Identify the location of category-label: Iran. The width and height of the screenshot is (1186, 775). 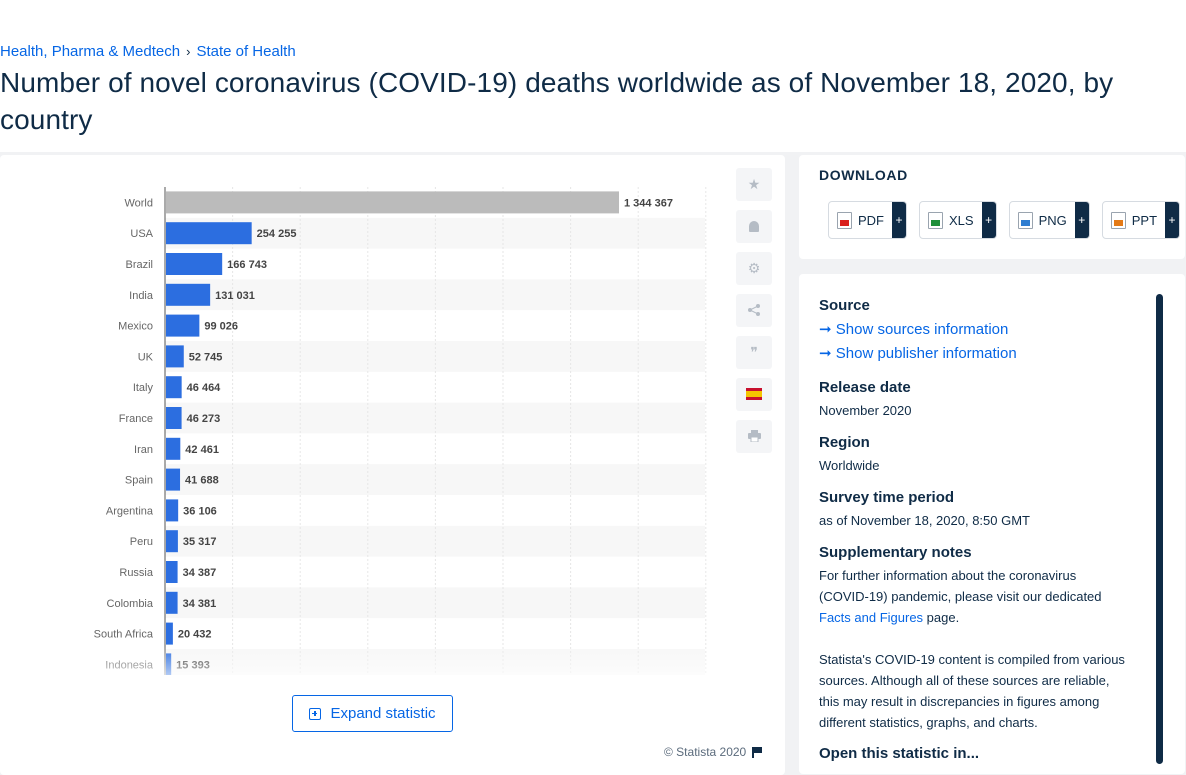
(143, 450).